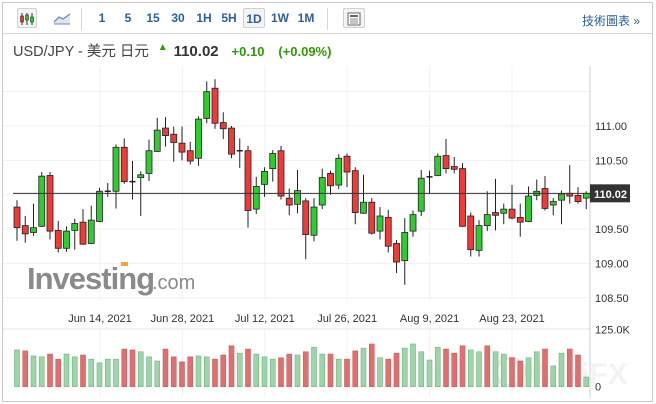 This screenshot has height=404, width=656. I want to click on volume-tick-label: 125.0K, so click(613, 330).